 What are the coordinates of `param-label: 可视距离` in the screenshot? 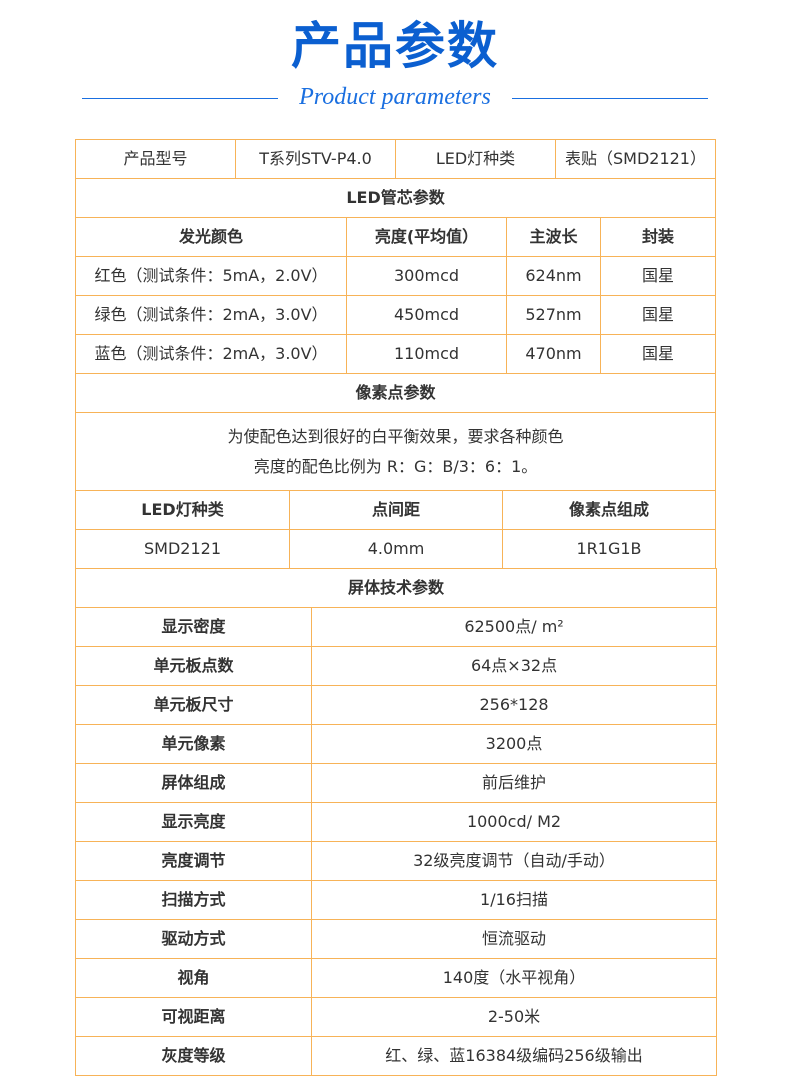 It's located at (193, 1017).